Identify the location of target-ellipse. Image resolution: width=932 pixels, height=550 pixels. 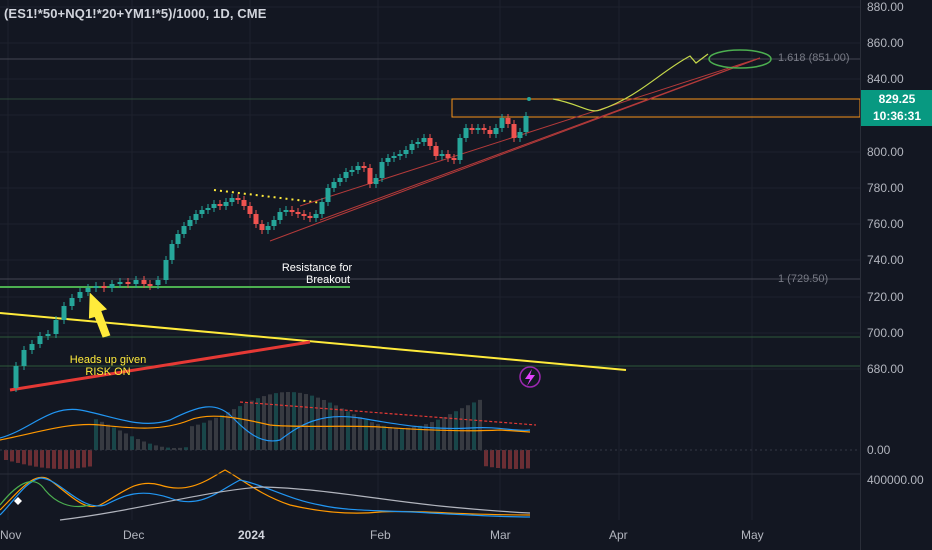
(740, 59).